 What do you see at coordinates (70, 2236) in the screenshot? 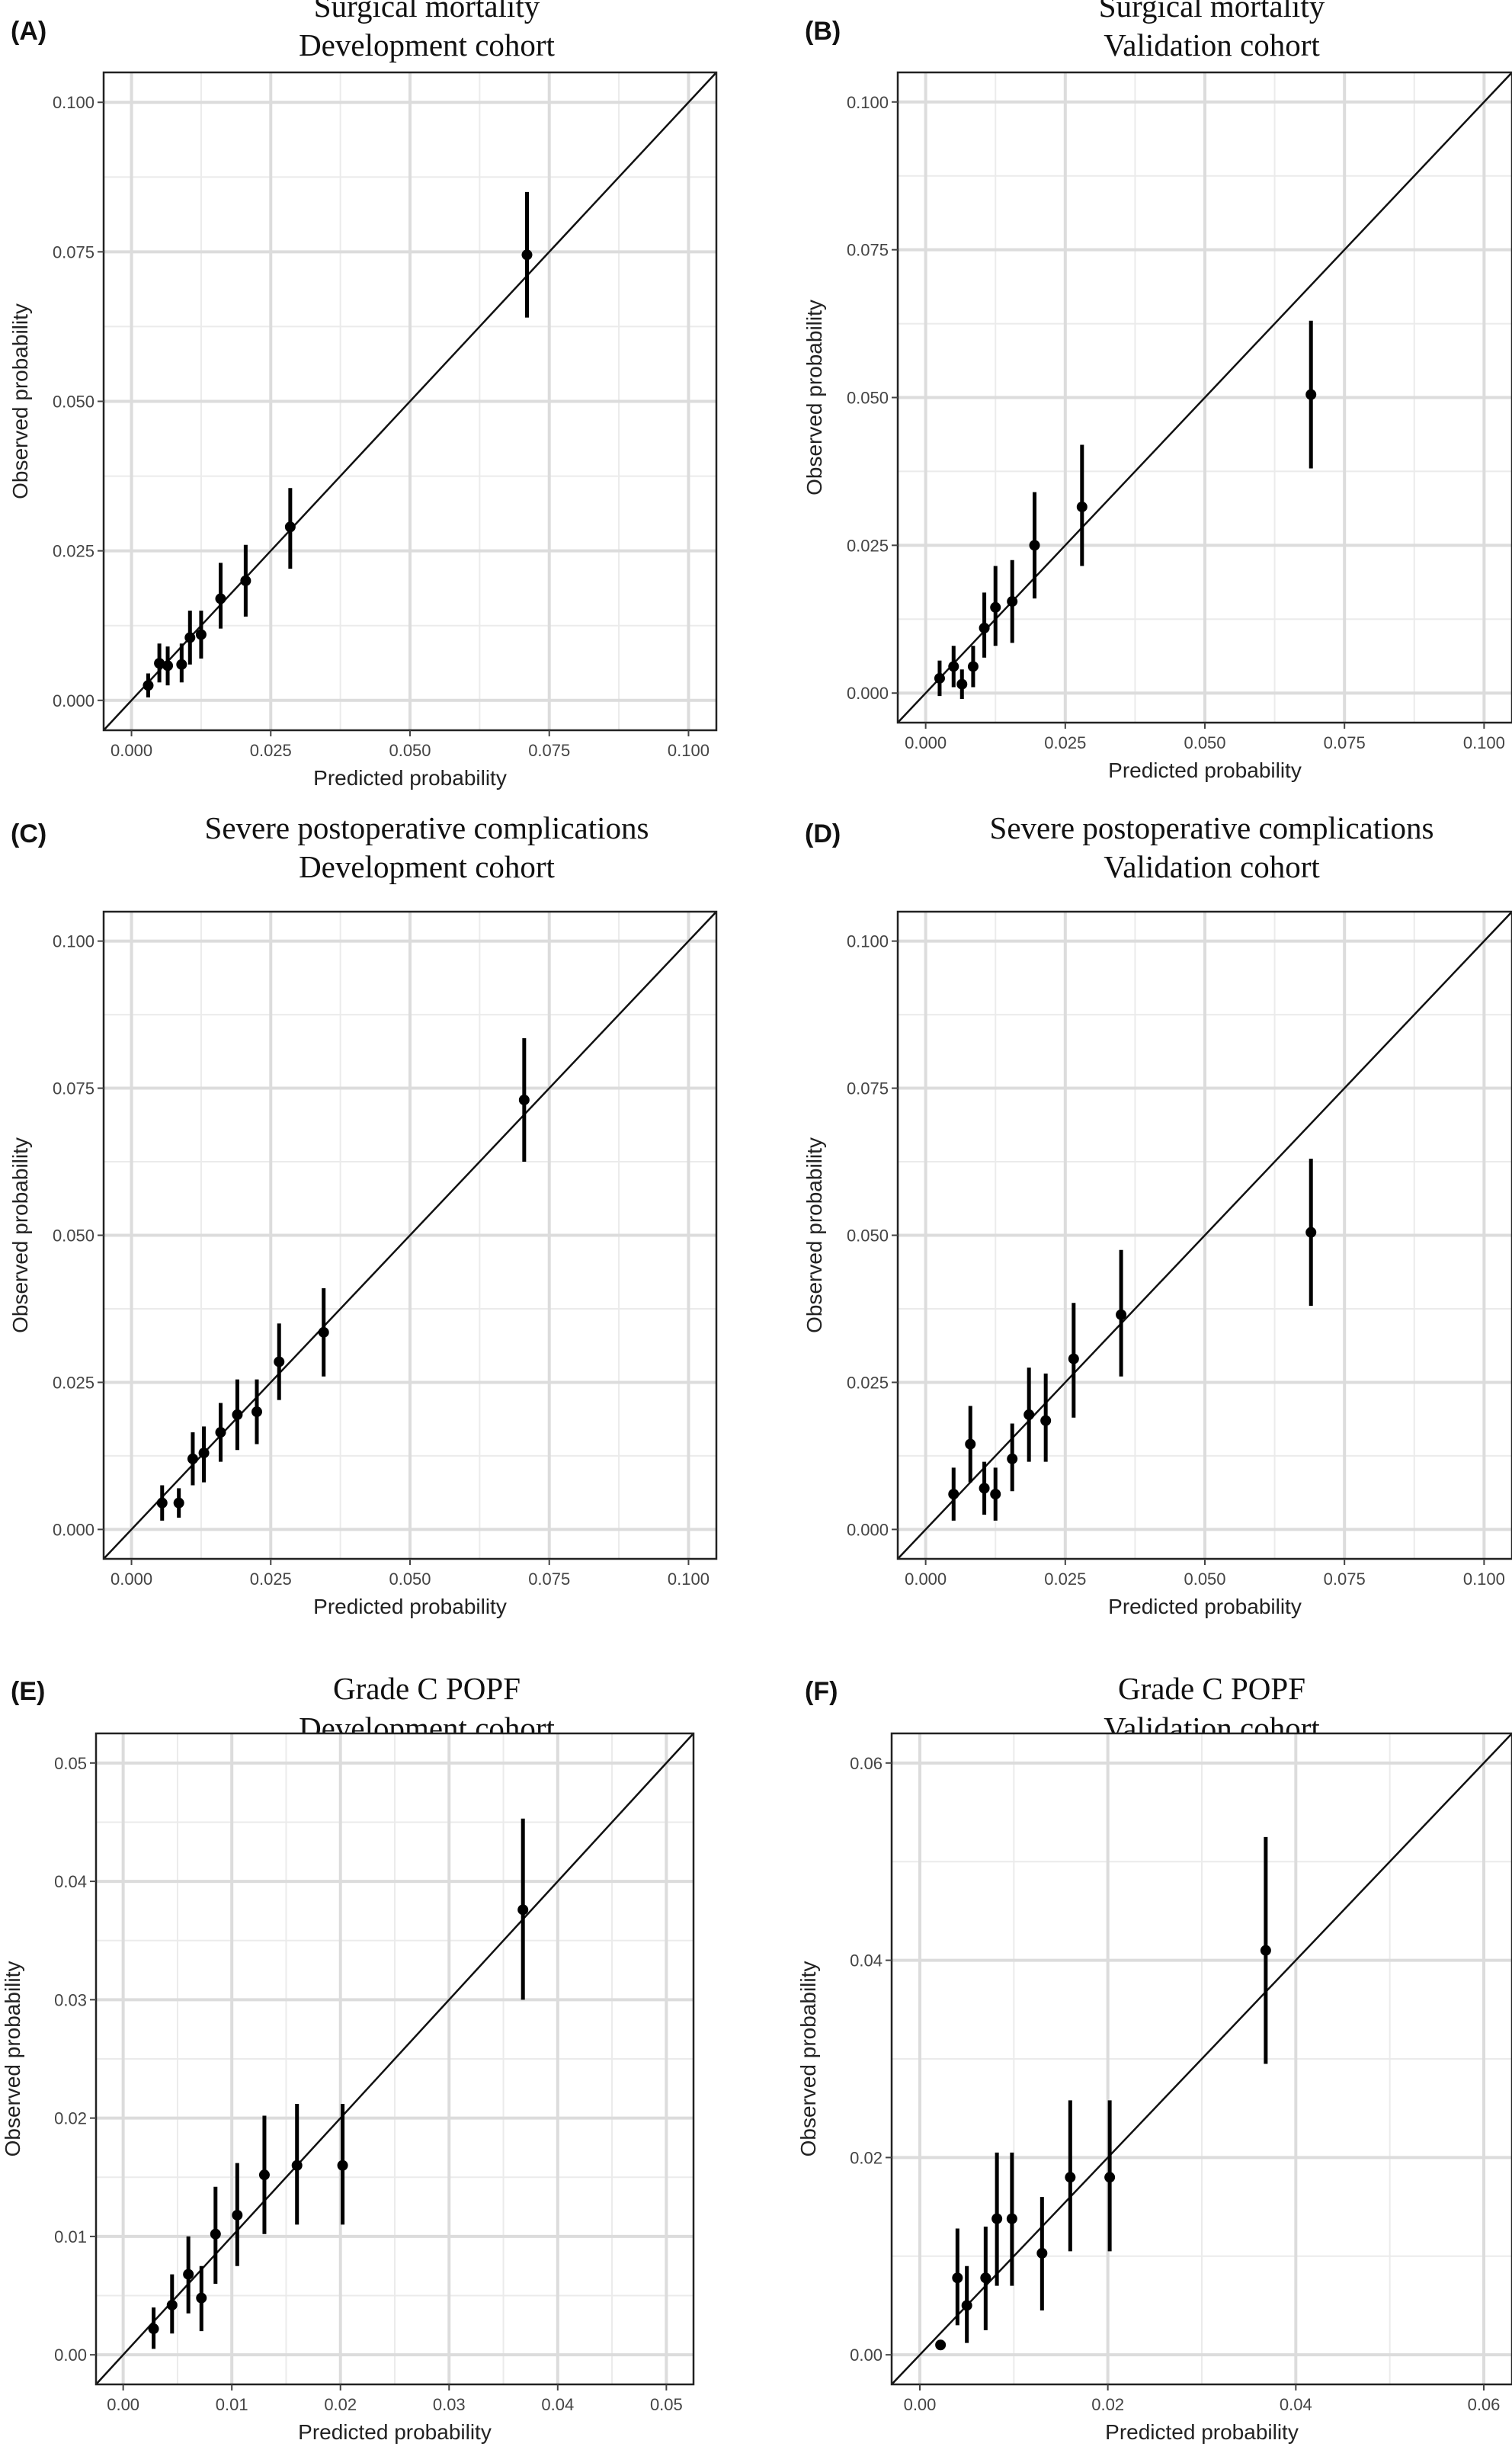
I see `y-tick-label: 0.01` at bounding box center [70, 2236].